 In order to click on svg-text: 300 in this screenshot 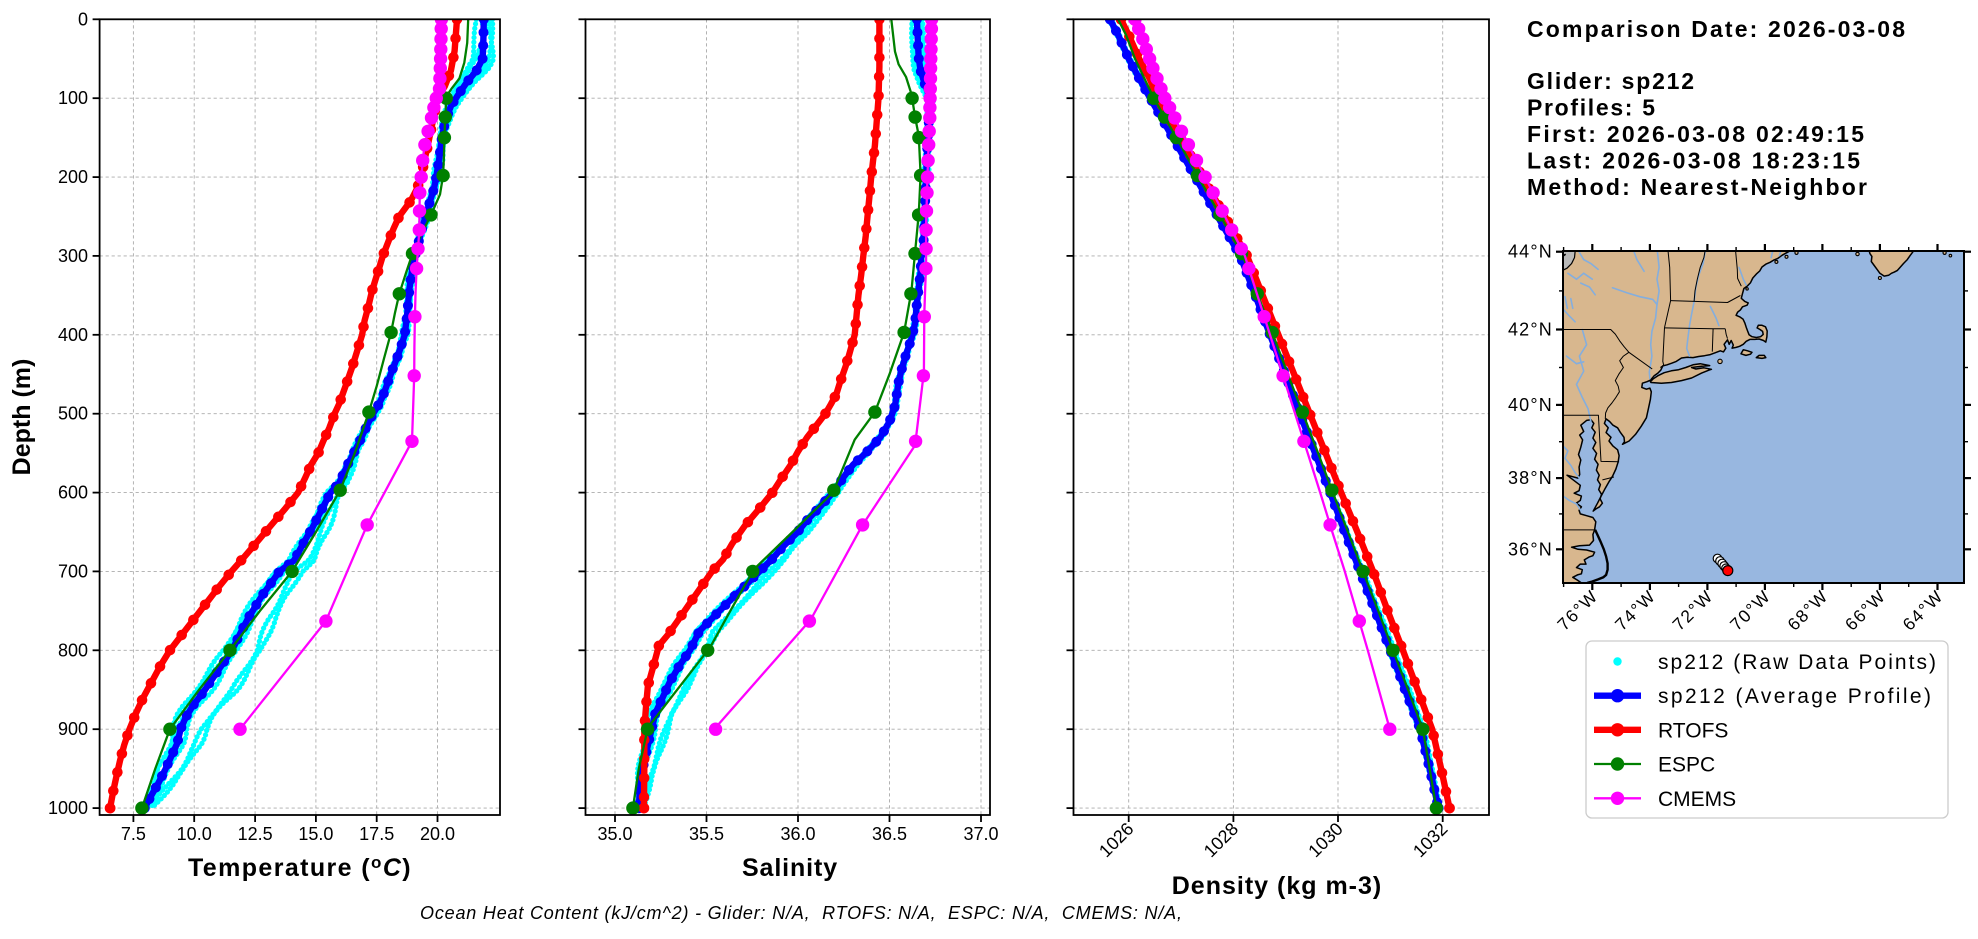, I will do `click(73, 256)`.